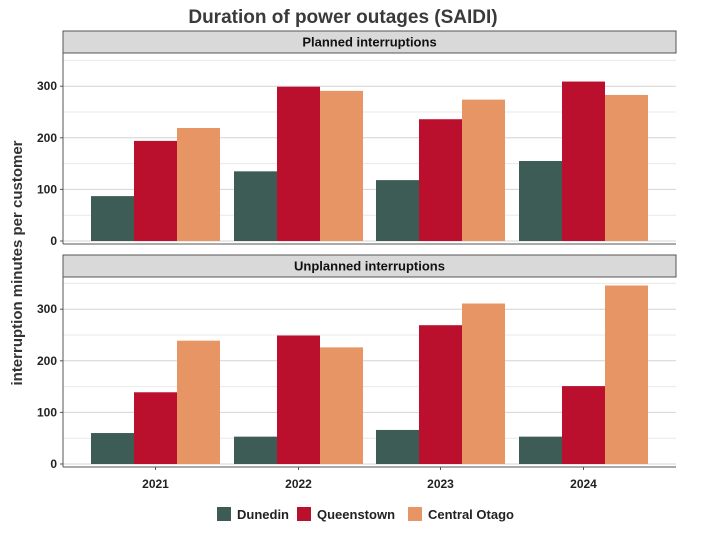 The width and height of the screenshot is (703, 554). I want to click on legend: Dunedin Queenstown Central Otago, so click(365, 514).